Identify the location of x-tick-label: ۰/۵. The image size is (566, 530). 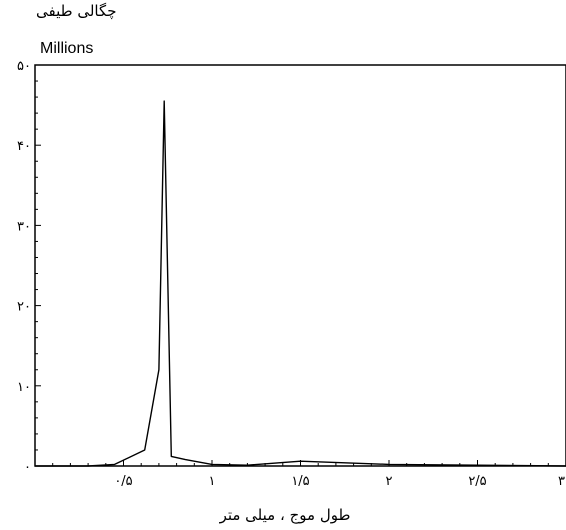
(123, 481).